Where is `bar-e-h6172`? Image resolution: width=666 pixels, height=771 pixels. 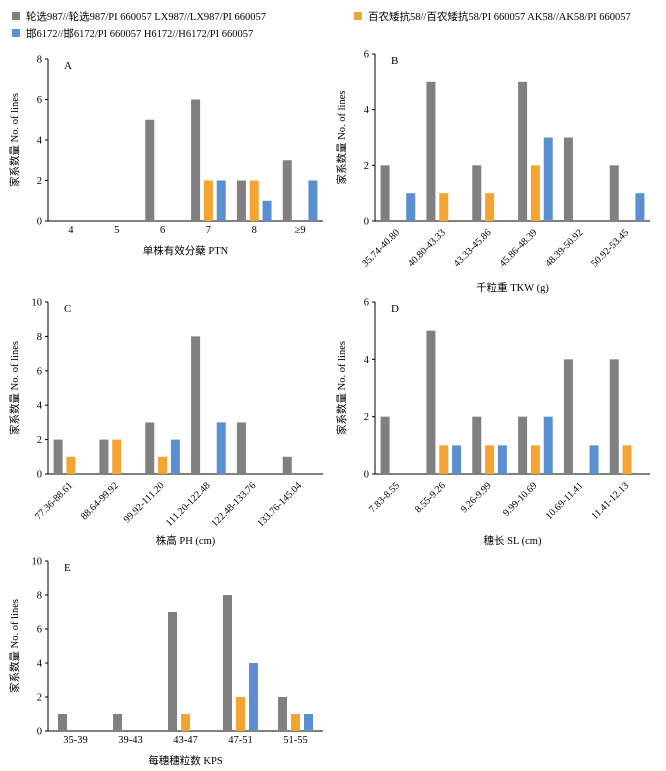
bar-e-h6172 is located at coordinates (308, 722).